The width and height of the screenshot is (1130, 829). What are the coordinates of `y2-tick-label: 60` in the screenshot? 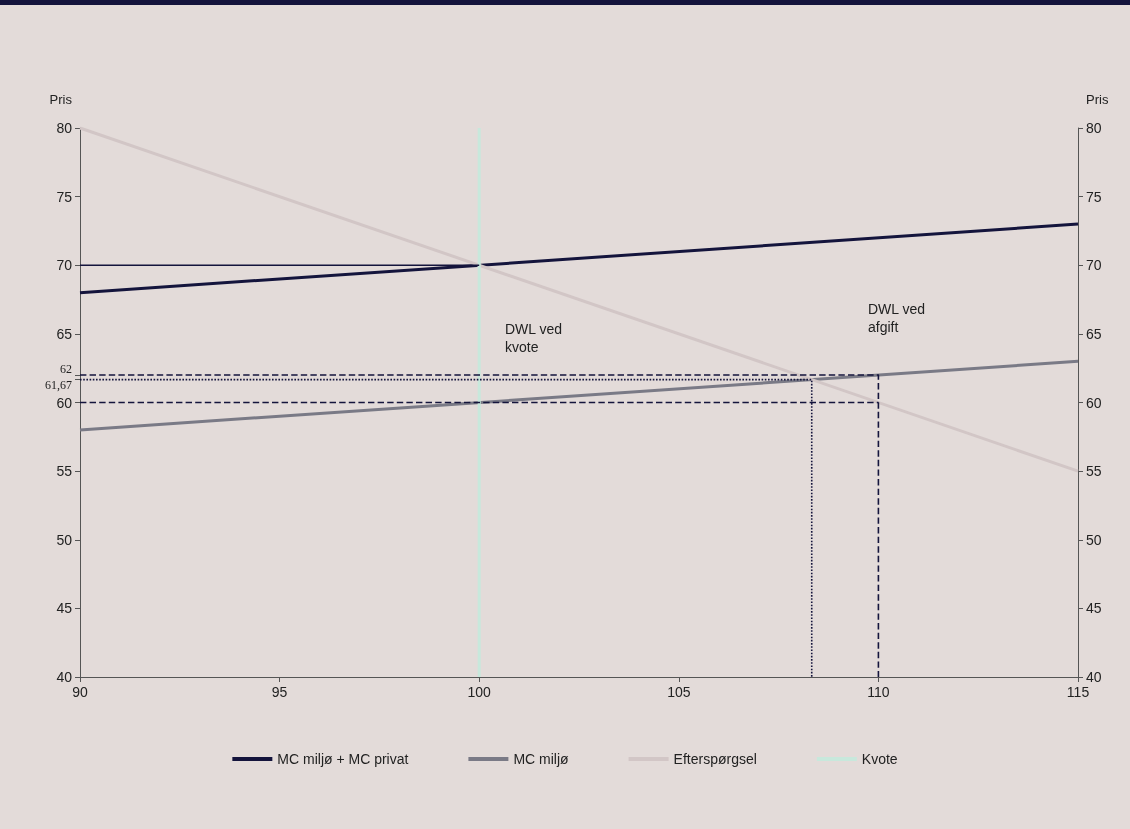 It's located at (1094, 402).